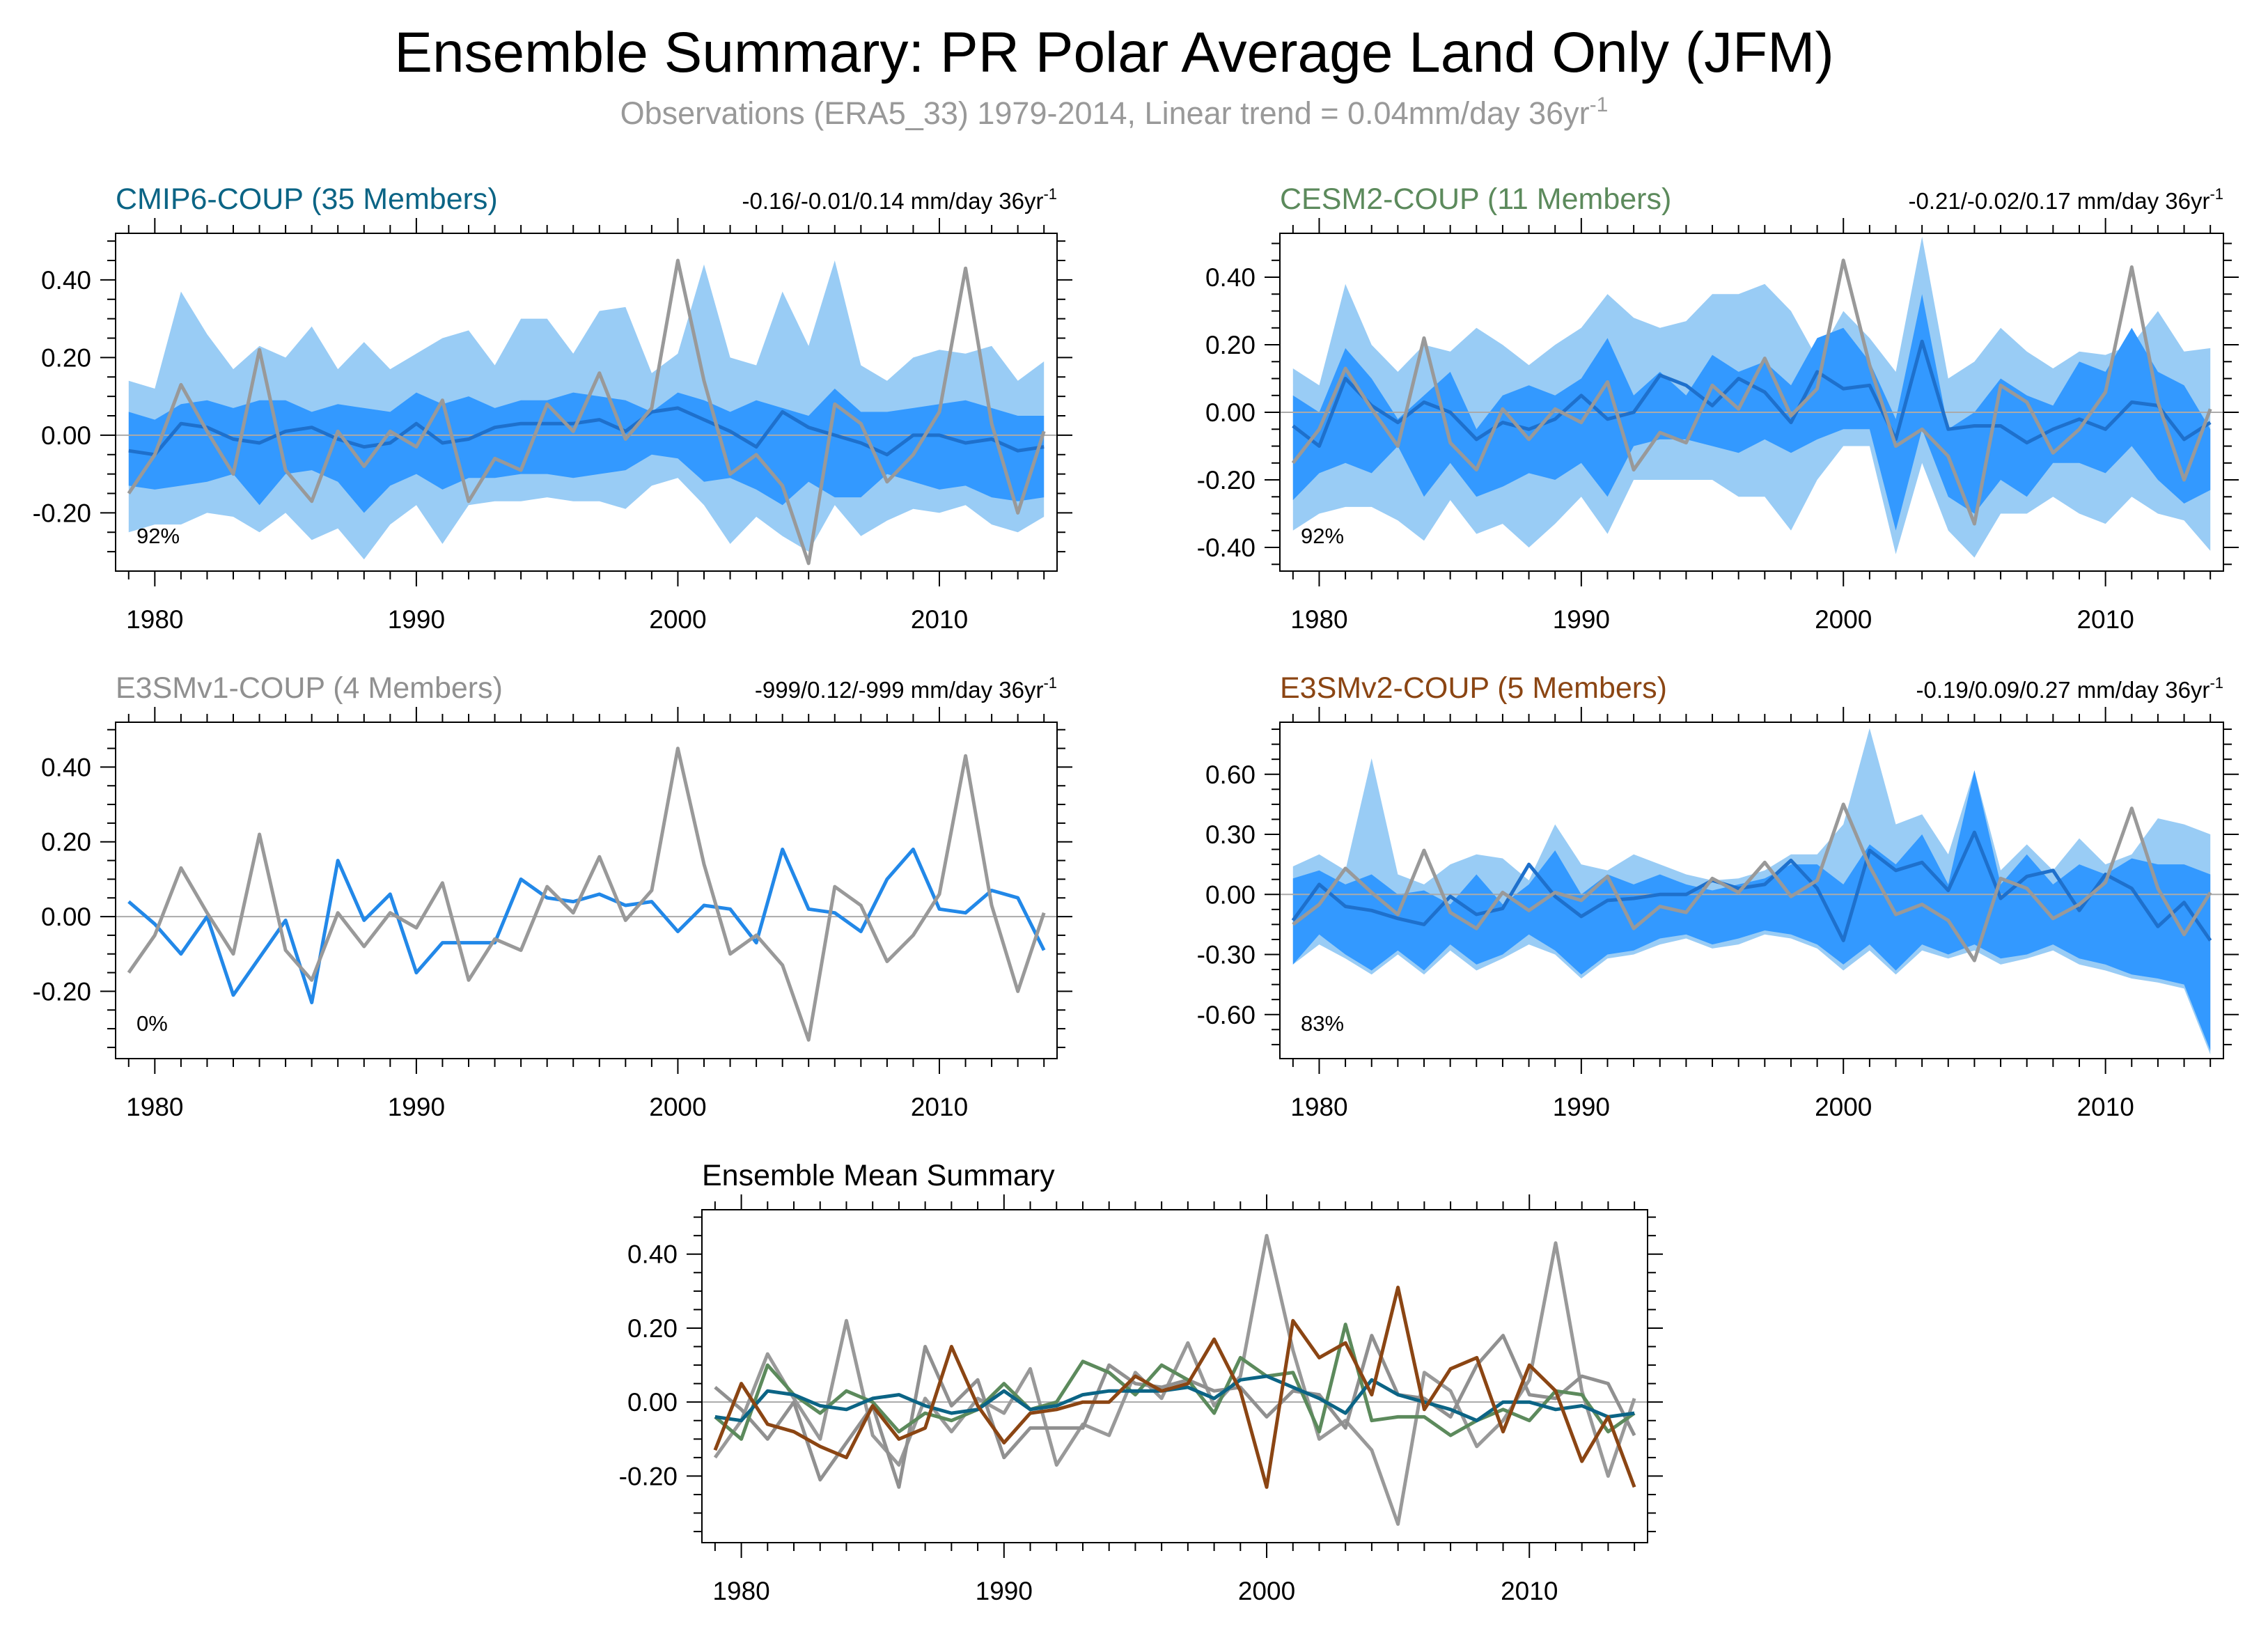 The width and height of the screenshot is (2268, 1629). I want to click on trend-label: -0.16/-0.01/0.14 mm/day 36yr-1, so click(899, 199).